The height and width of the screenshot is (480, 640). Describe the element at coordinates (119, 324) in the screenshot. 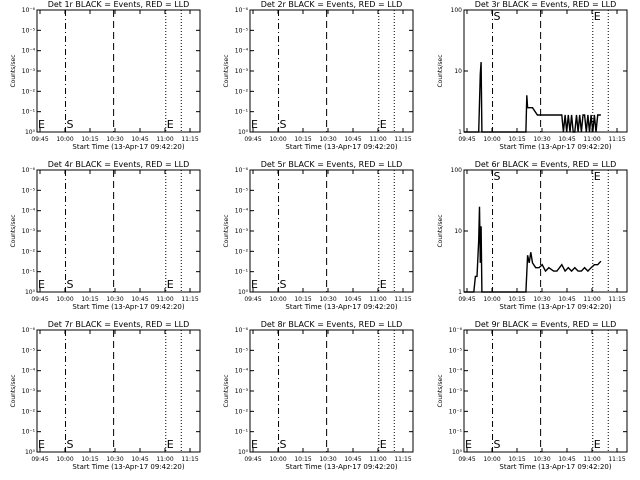

I see `panel-title: Det 7r BLACK = Events, RED = LLD` at that location.